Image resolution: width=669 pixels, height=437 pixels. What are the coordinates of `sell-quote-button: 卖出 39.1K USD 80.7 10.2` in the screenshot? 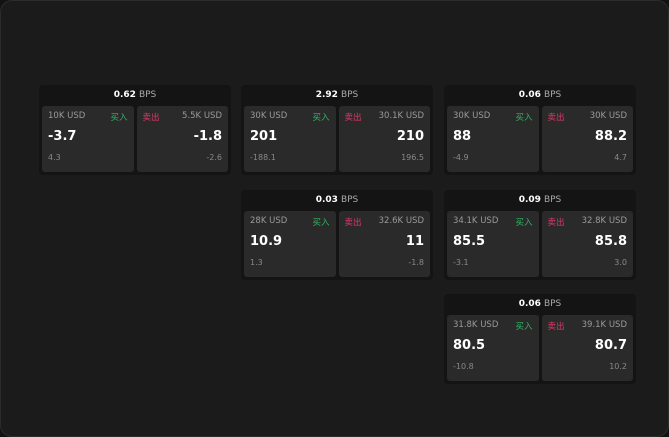 It's located at (587, 348).